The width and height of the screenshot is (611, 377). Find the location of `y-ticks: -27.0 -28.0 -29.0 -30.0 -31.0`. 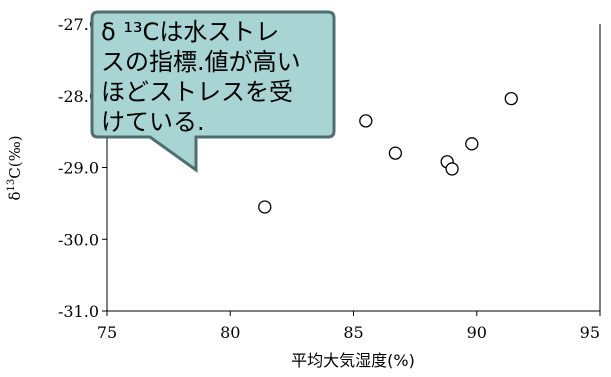

y-ticks: -27.0 -28.0 -29.0 -30.0 -31.0 is located at coordinates (82, 168).